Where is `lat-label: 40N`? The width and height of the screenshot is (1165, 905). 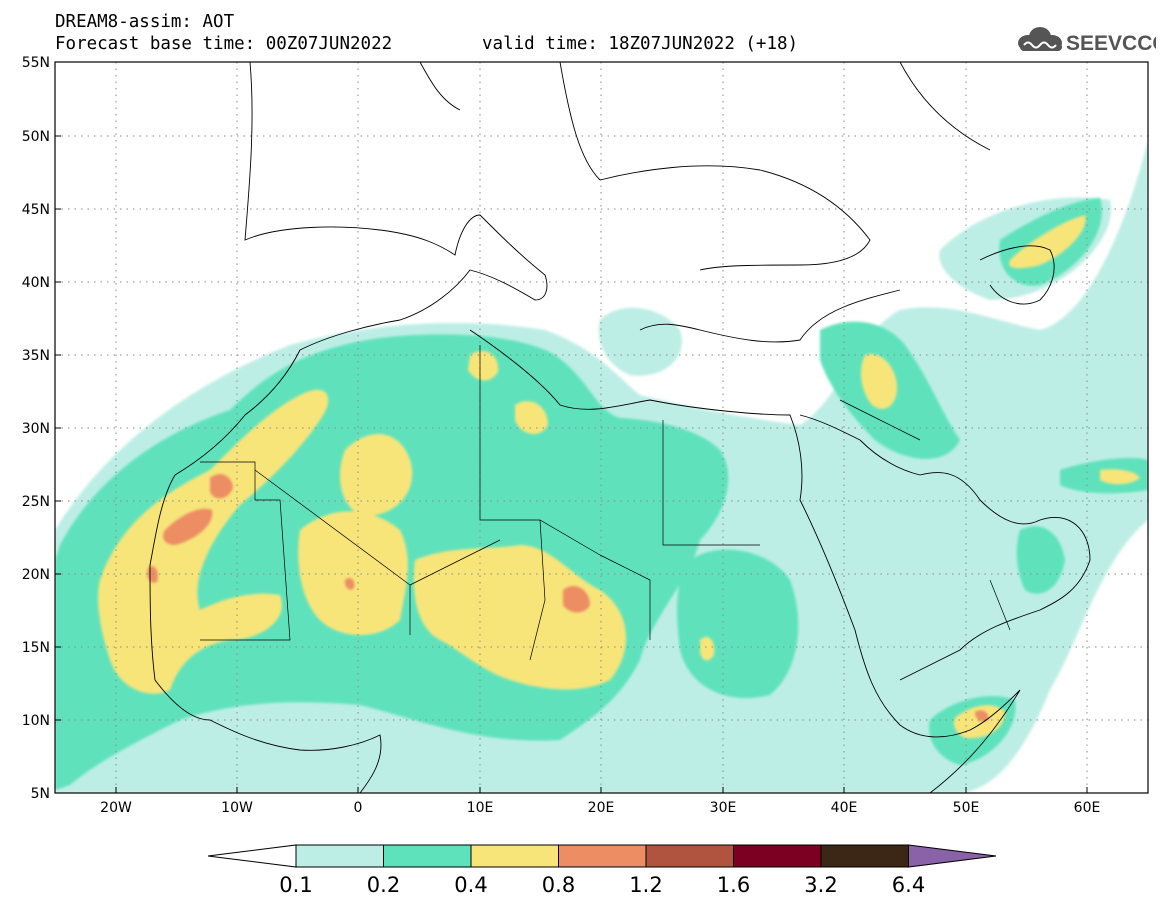 lat-label: 40N is located at coordinates (36, 283).